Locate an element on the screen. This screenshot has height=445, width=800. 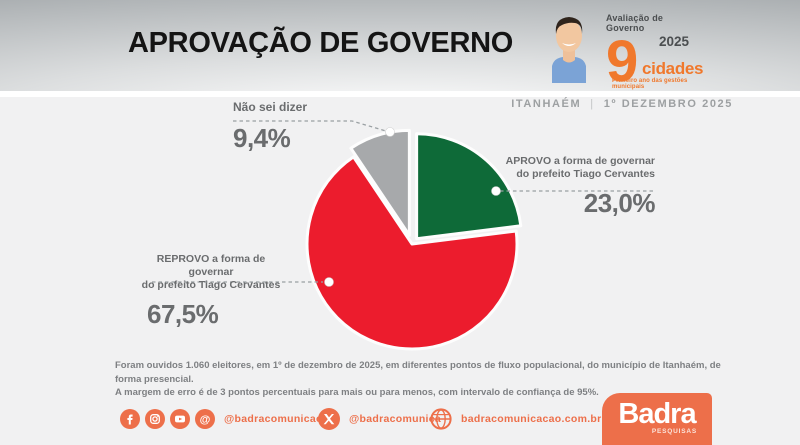
badge-number: 9 is located at coordinates (622, 61).